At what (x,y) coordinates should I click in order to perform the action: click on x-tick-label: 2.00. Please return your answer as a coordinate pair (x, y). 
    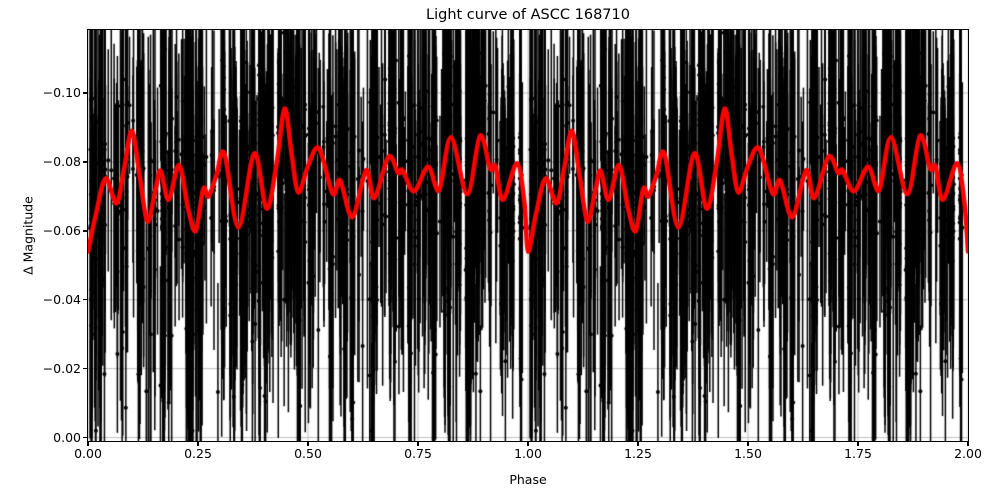
    Looking at the image, I should click on (968, 453).